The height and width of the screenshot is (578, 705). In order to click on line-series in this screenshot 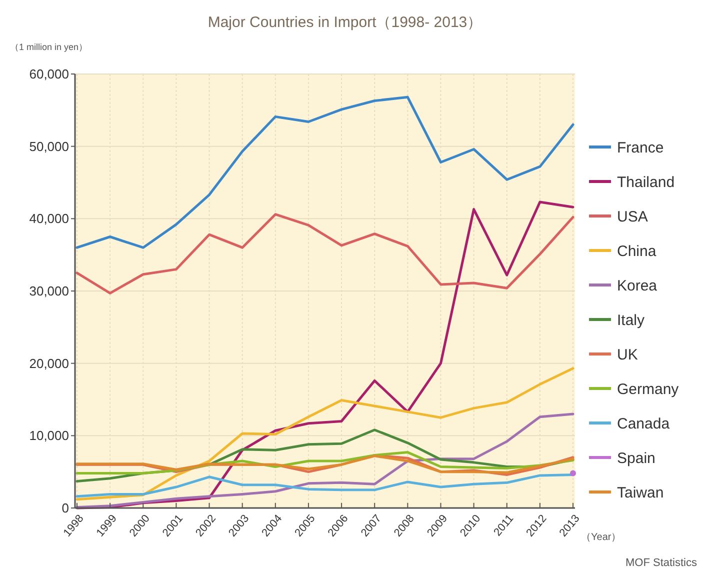, I will do `click(325, 253)`.